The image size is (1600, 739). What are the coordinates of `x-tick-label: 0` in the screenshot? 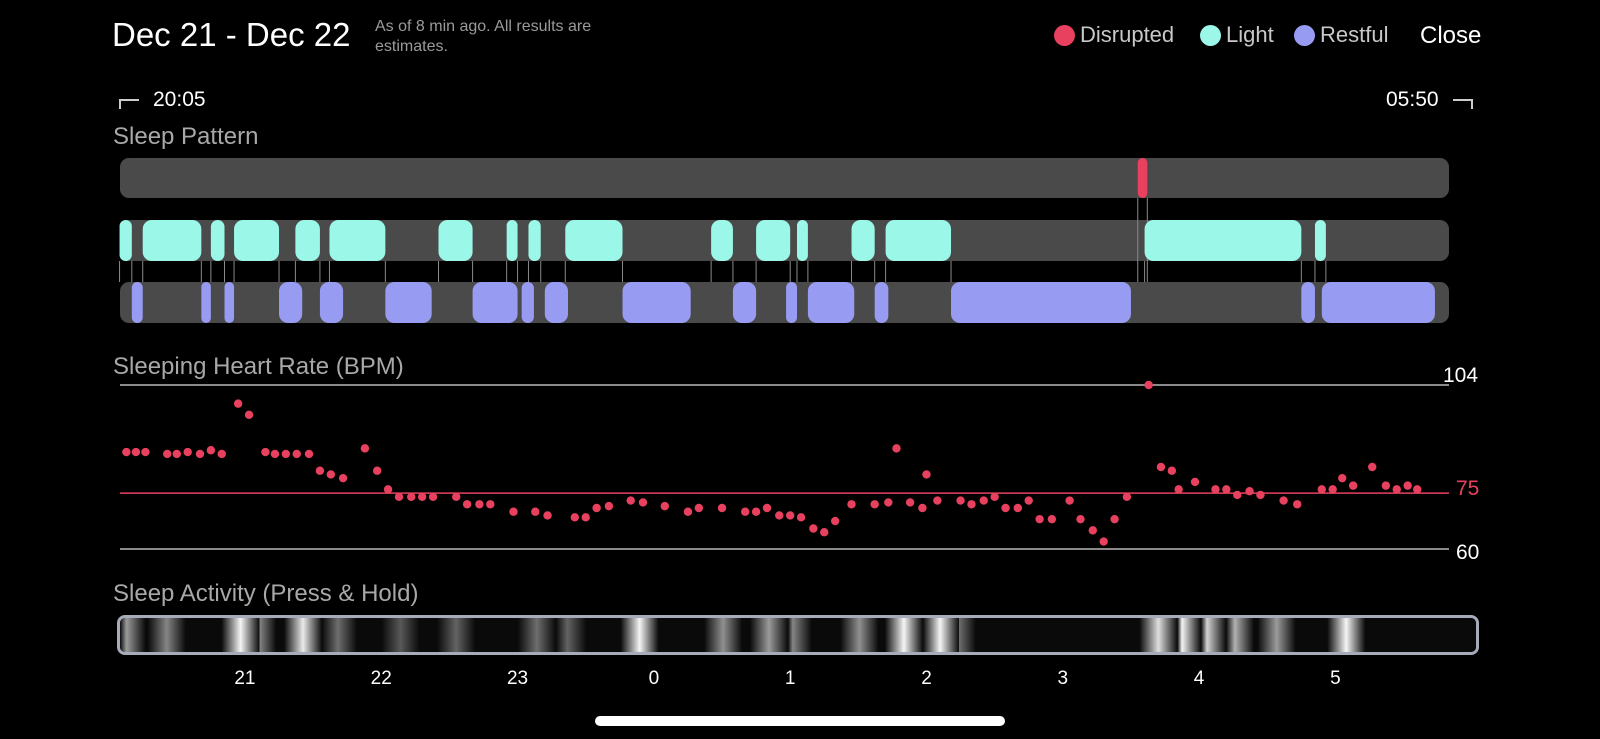 It's located at (654, 678).